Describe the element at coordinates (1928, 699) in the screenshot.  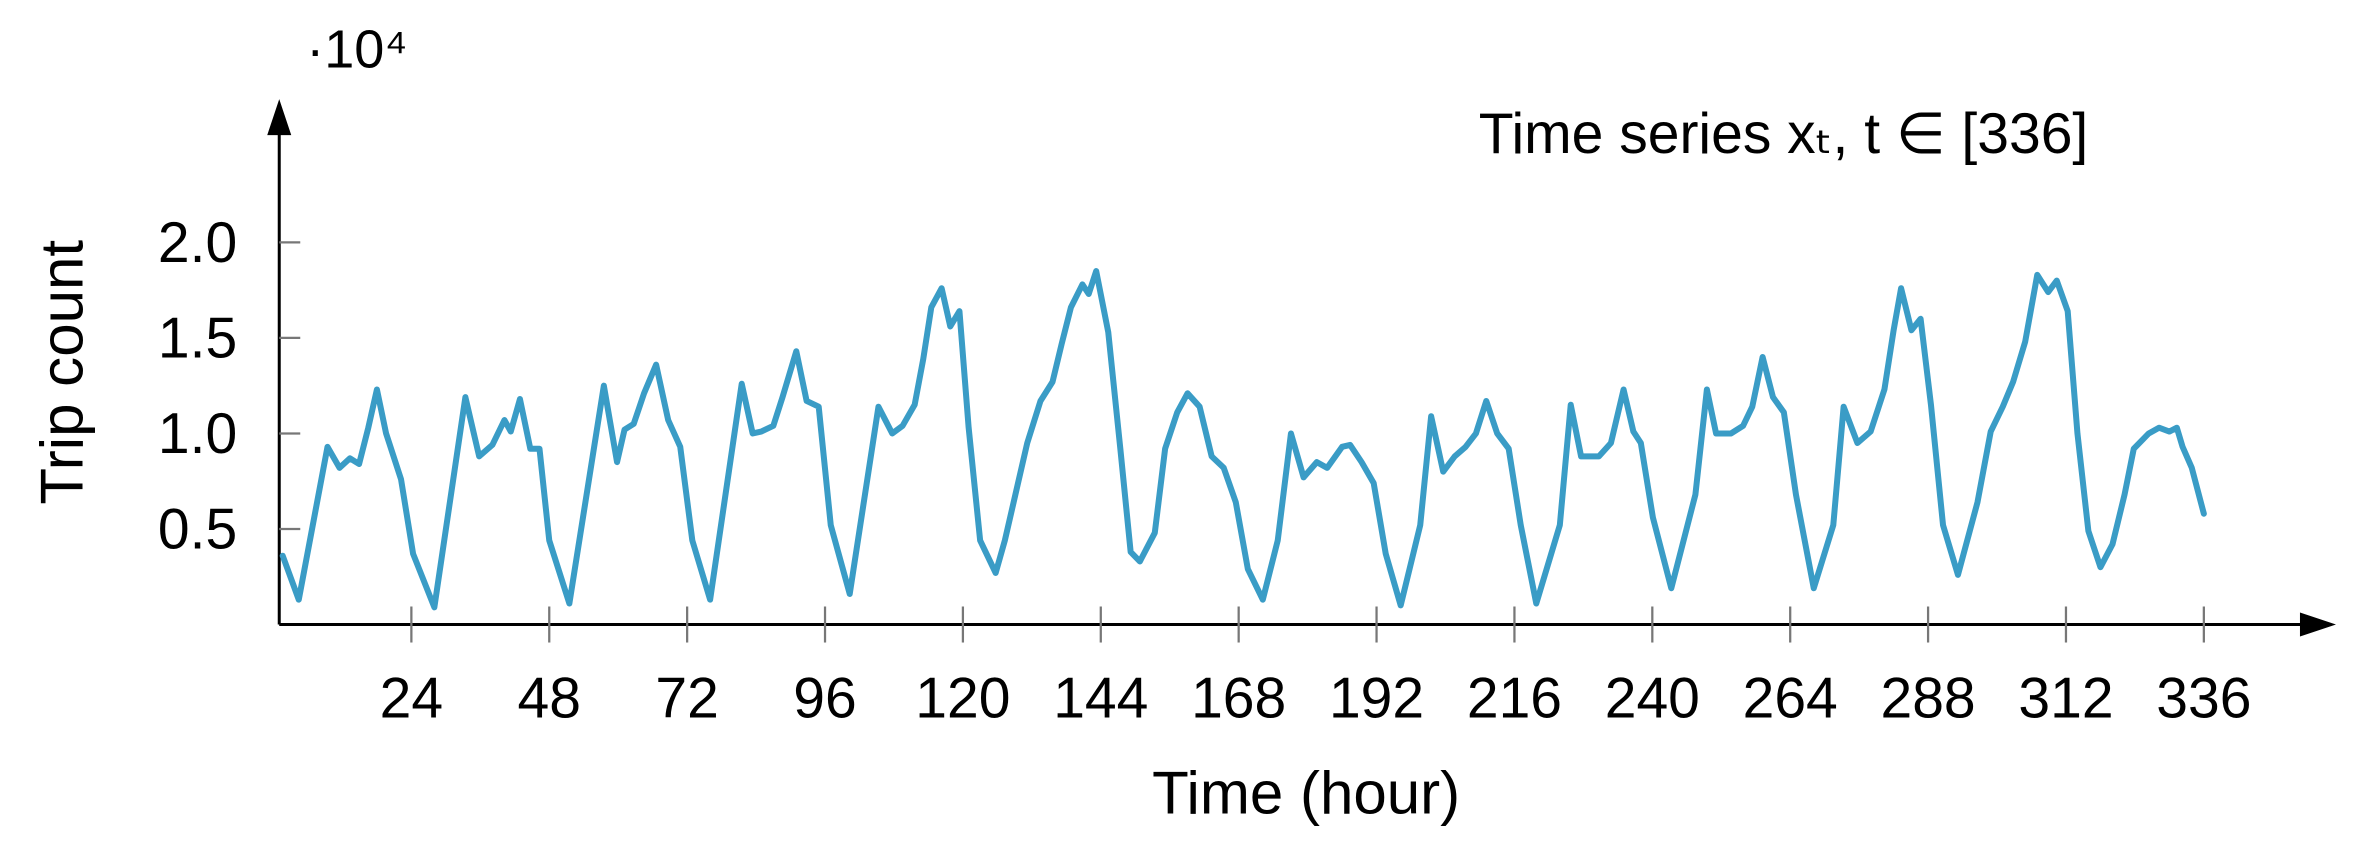
I see `x-tick-label: 288` at that location.